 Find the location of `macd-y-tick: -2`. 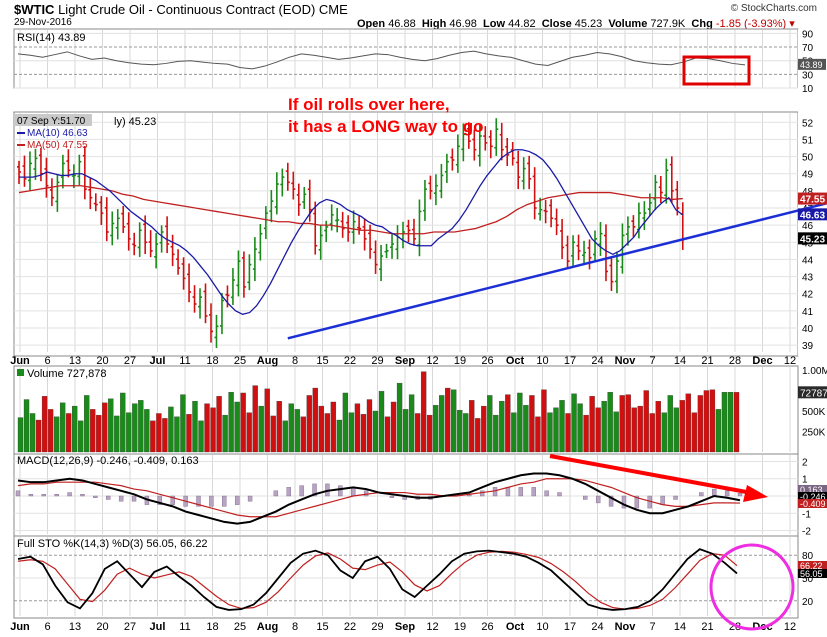

macd-y-tick: -2 is located at coordinates (806, 532).